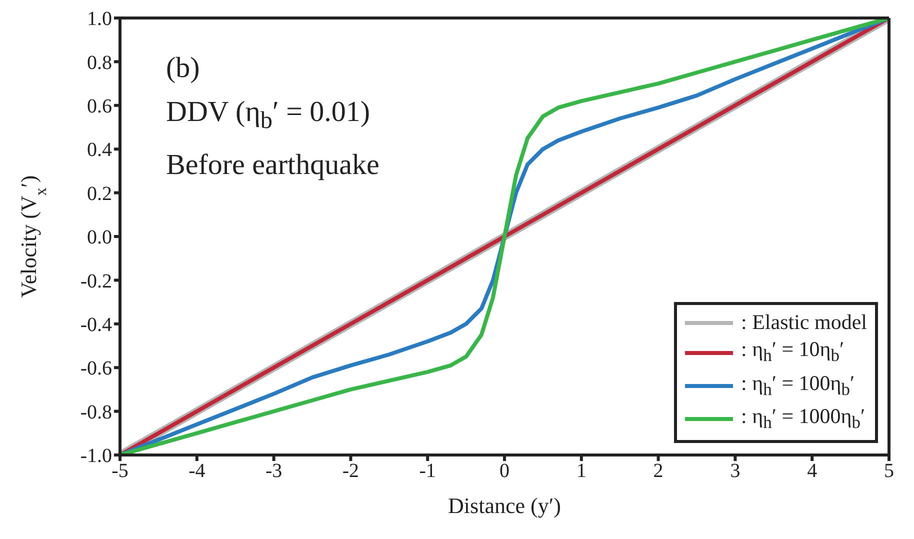 The width and height of the screenshot is (914, 539). I want to click on x-tick-label: 2, so click(658, 471).